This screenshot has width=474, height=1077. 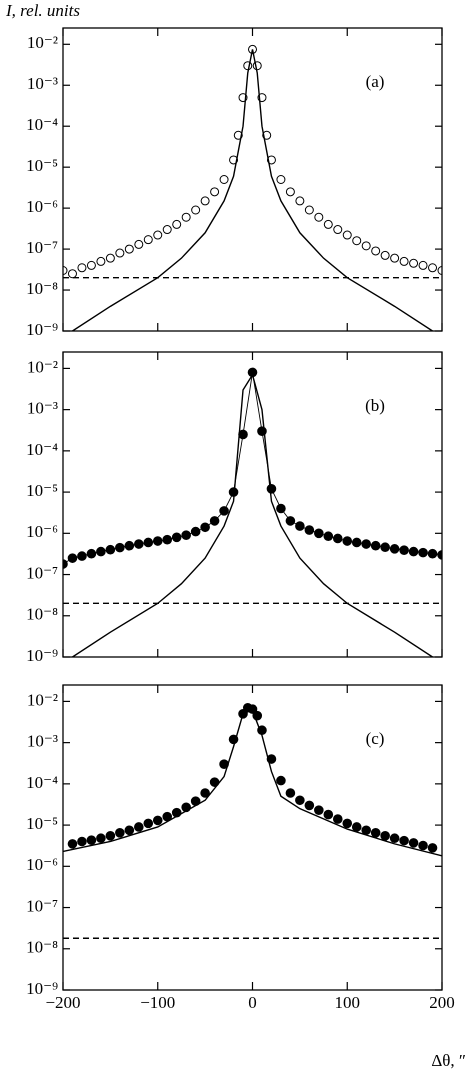 What do you see at coordinates (375, 405) in the screenshot?
I see `panel-label: (b)` at bounding box center [375, 405].